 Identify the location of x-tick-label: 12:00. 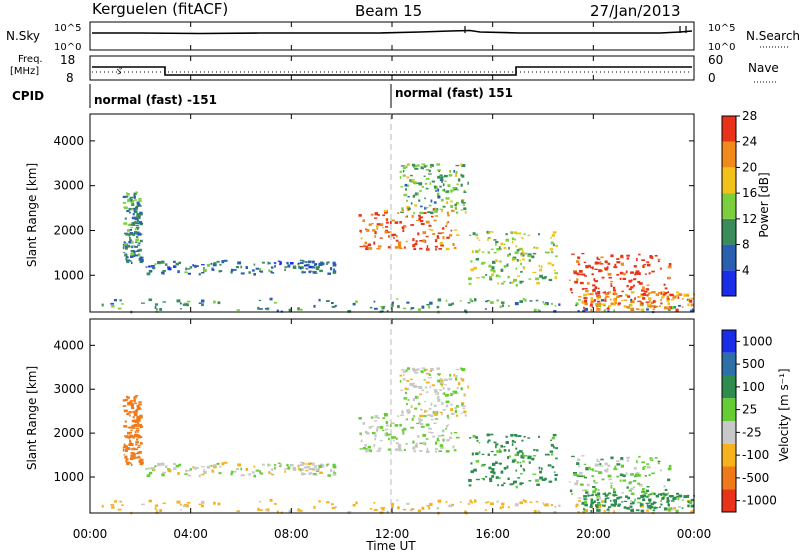
(392, 534).